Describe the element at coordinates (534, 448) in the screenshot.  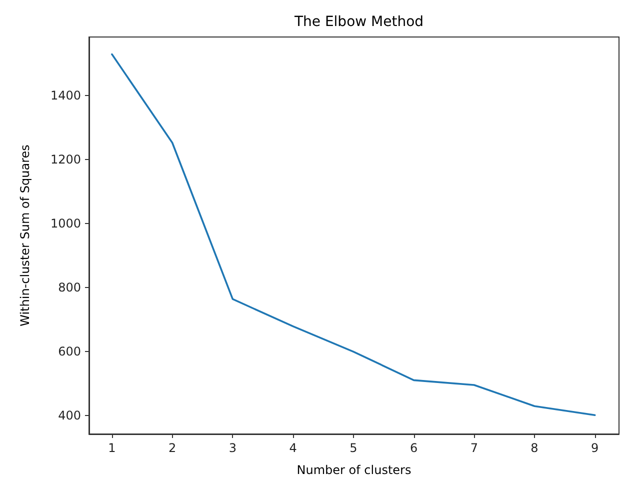
I see `x-tick-label: 8` at that location.